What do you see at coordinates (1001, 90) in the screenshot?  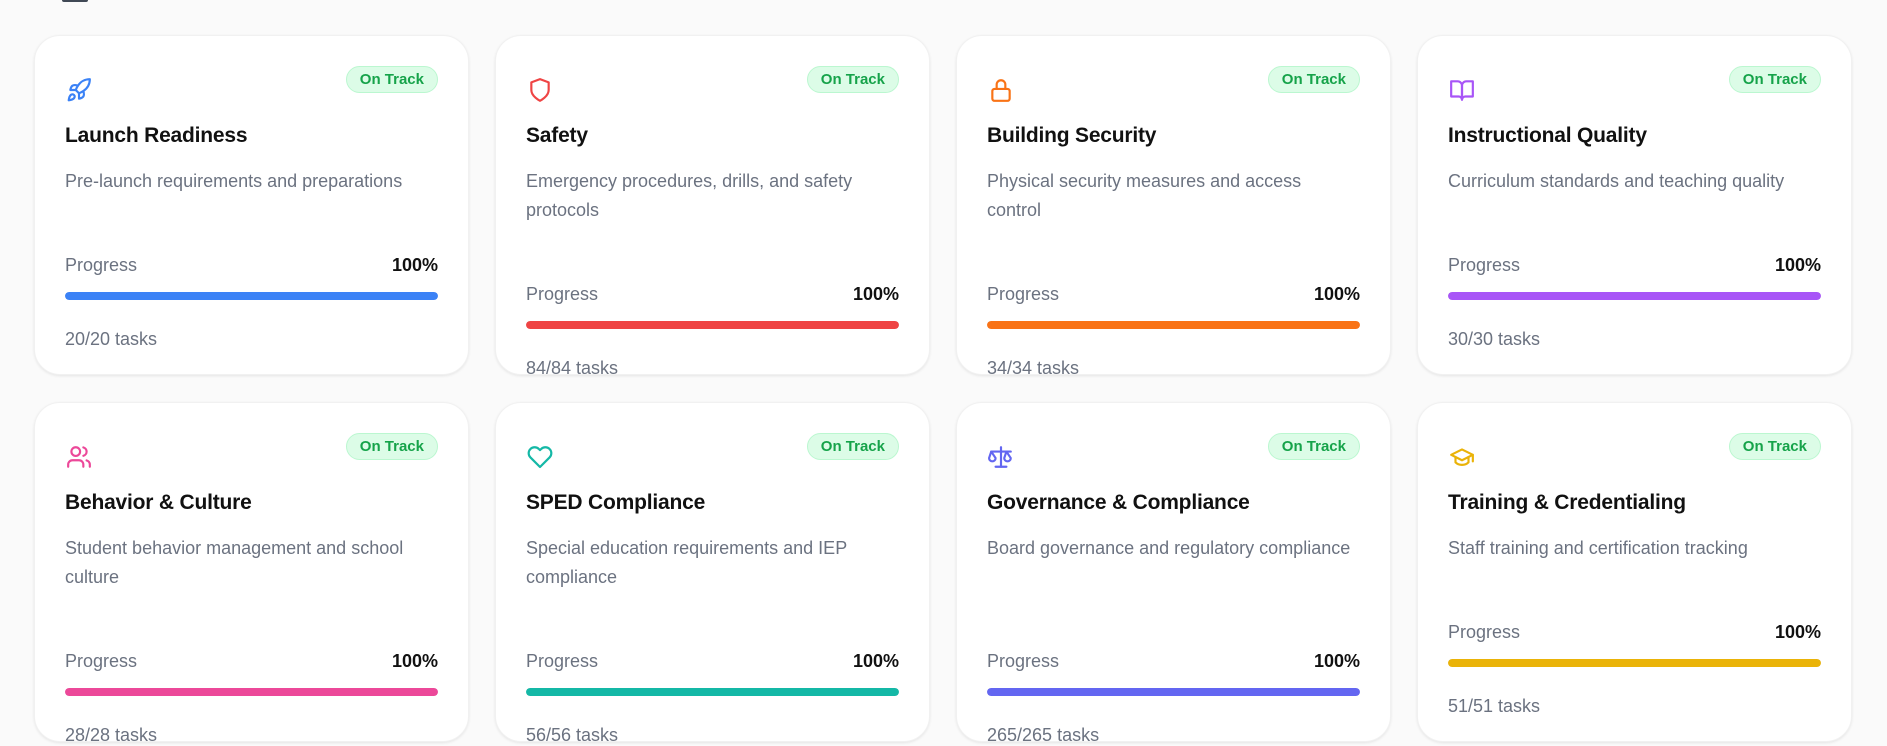 I see `lock-icon` at bounding box center [1001, 90].